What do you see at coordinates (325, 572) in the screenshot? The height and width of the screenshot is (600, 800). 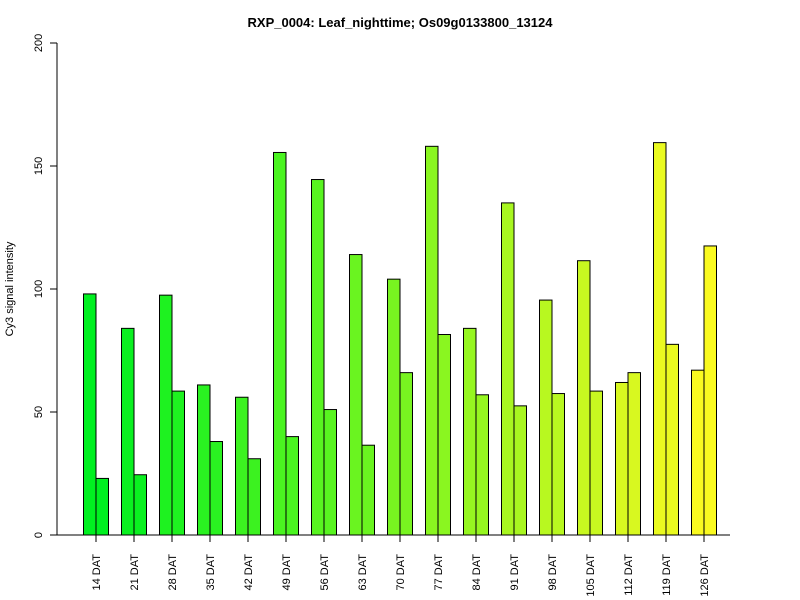 I see `x-tick-label: 56 DAT` at bounding box center [325, 572].